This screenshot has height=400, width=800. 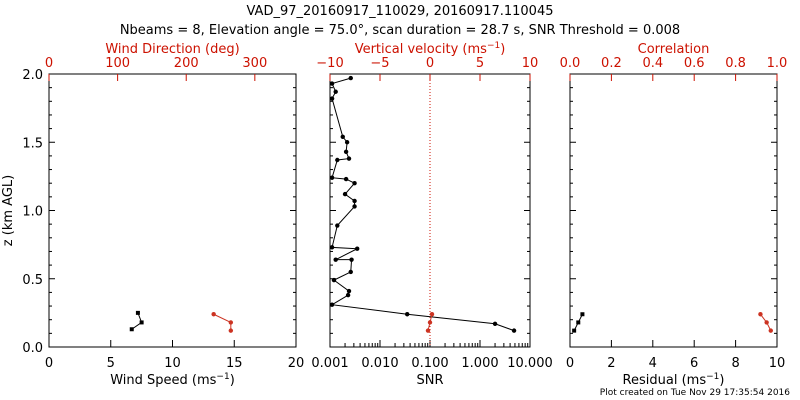 I want to click on series-line-bottom, so click(x=422, y=204).